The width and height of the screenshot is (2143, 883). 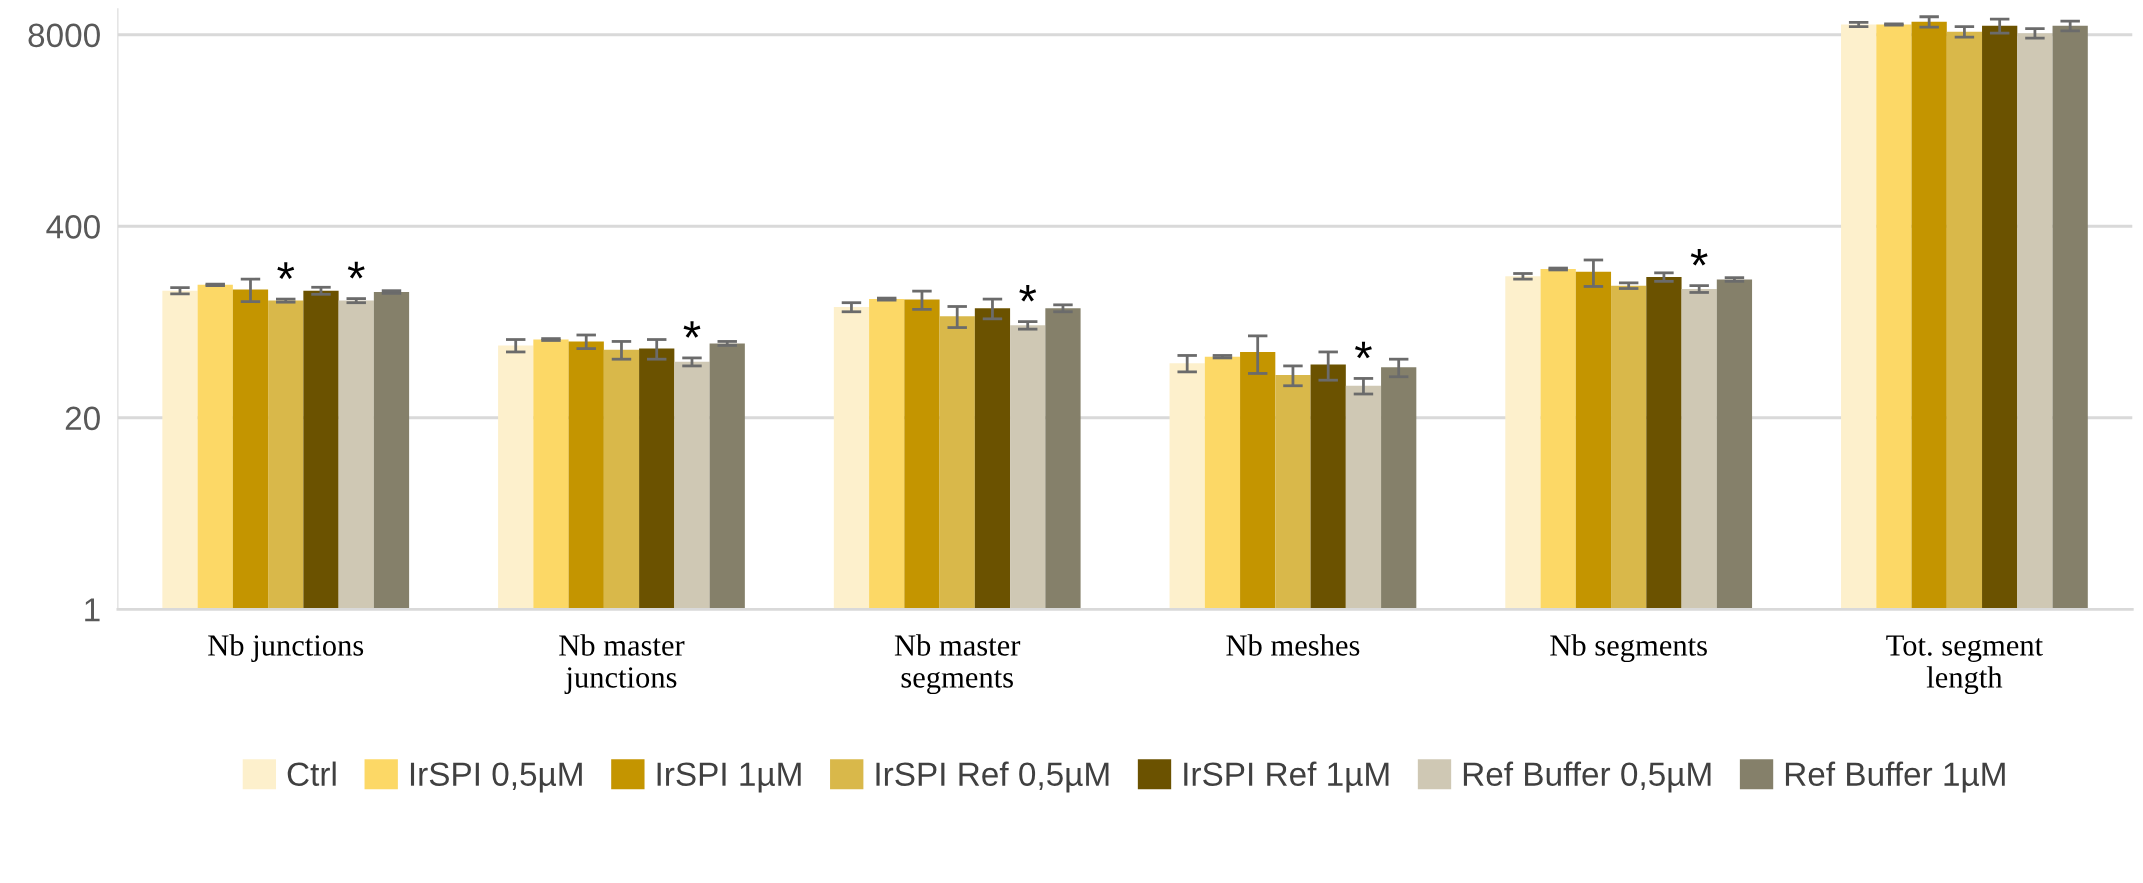 What do you see at coordinates (311, 774) in the screenshot?
I see `legend-label: Ctrl` at bounding box center [311, 774].